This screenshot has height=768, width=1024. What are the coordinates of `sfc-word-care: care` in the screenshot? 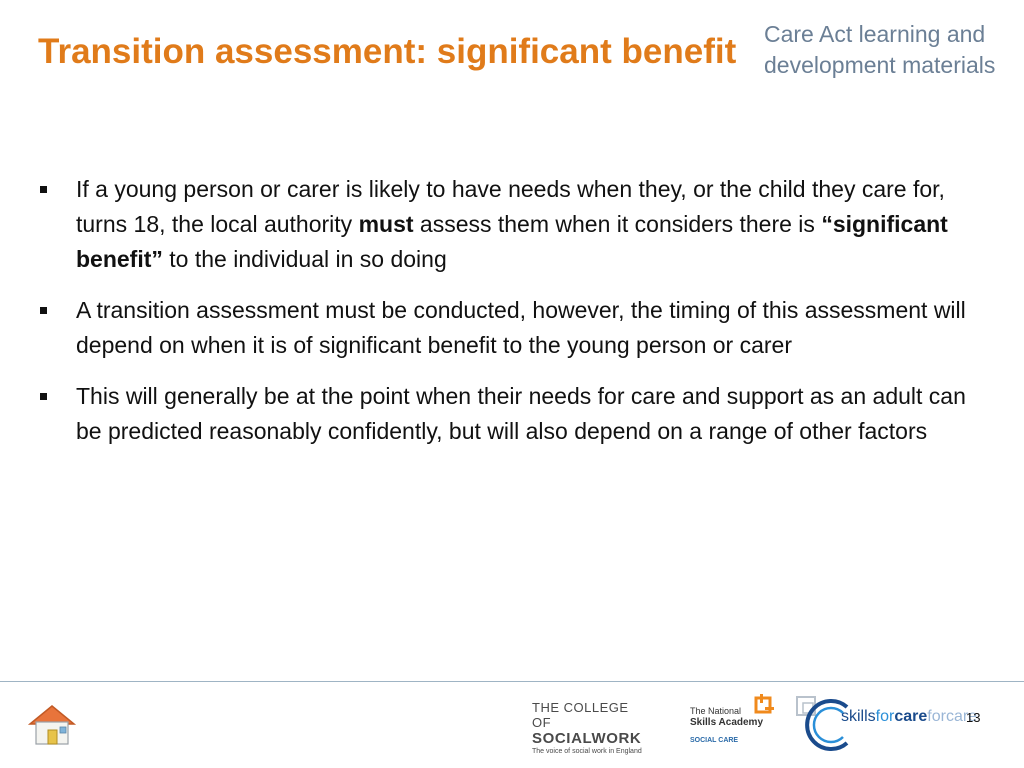 It's located at (911, 716).